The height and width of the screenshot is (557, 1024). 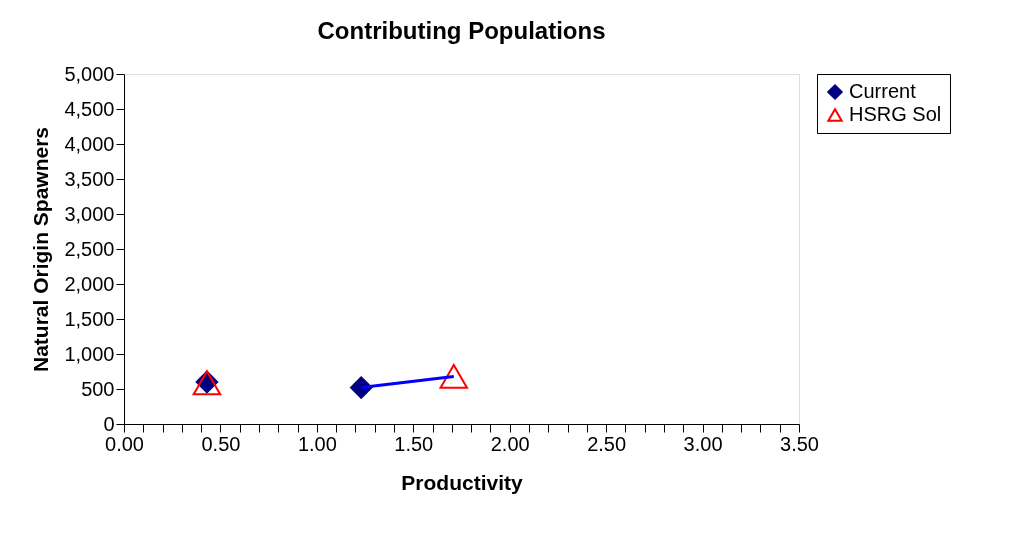 What do you see at coordinates (89, 73) in the screenshot?
I see `y-tick-label: 5,000` at bounding box center [89, 73].